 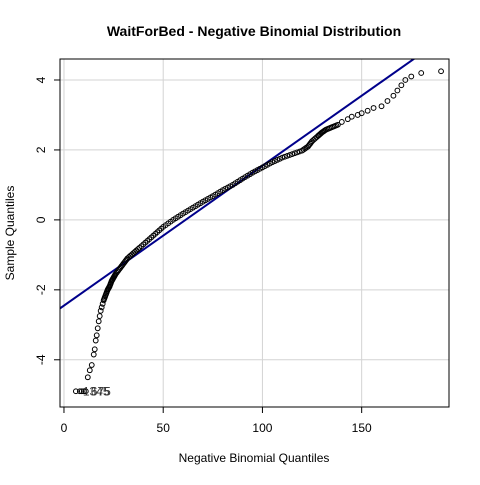 I want to click on y-tick-label: 2, so click(x=41, y=149).